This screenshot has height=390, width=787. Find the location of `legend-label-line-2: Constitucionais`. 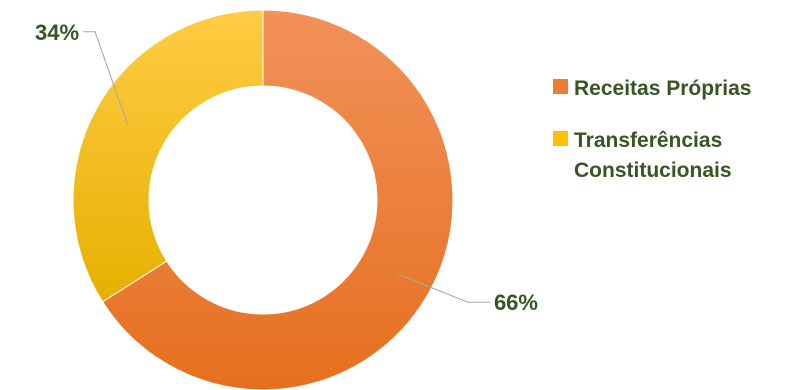

legend-label-line-2: Constitucionais is located at coordinates (653, 170).